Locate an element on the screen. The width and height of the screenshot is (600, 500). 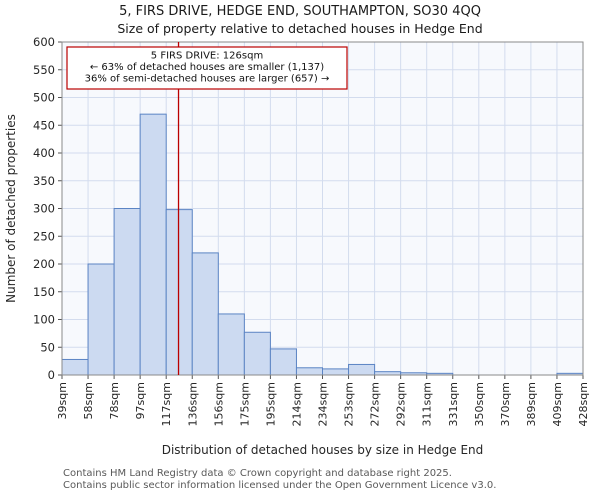
x-tick-label: 97sqm is located at coordinates (140, 400).